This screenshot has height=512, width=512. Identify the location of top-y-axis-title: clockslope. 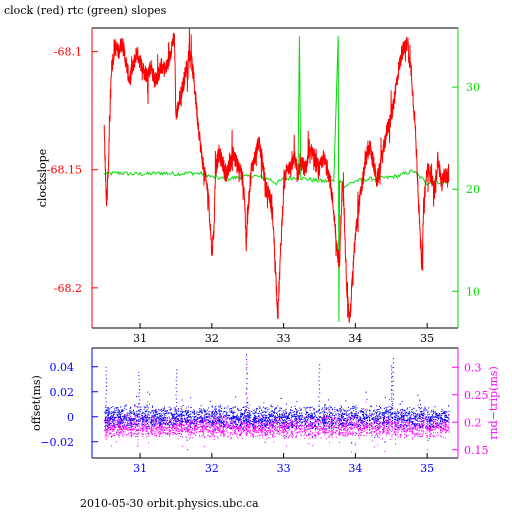
(42, 178).